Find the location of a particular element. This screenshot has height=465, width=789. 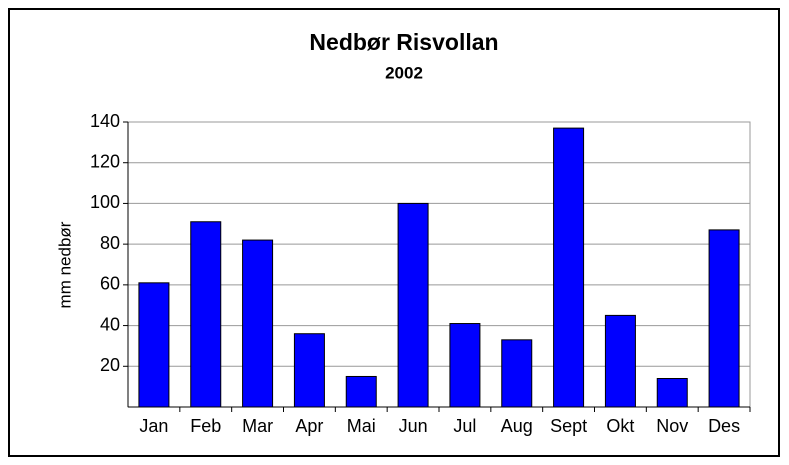

x-tick-label: Jul is located at coordinates (464, 426).